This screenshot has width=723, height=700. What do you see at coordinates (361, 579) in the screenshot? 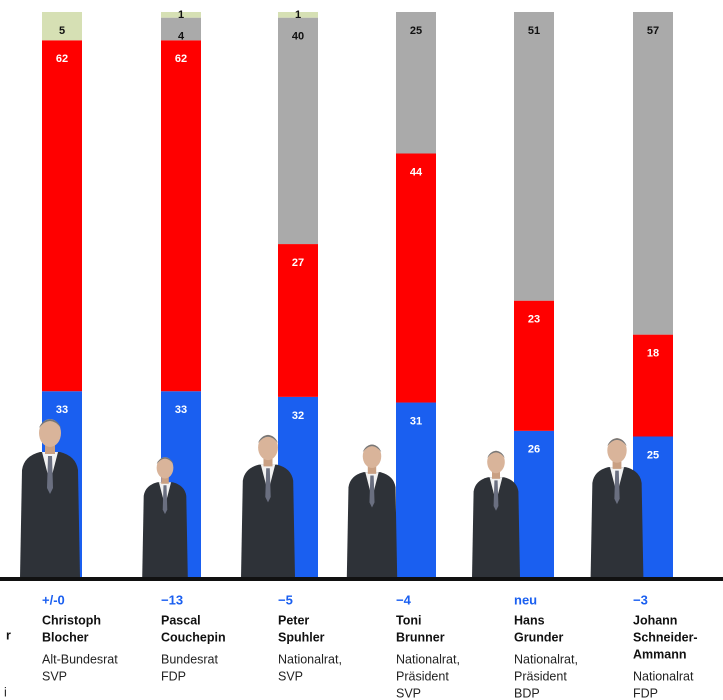
I see `baseline` at bounding box center [361, 579].